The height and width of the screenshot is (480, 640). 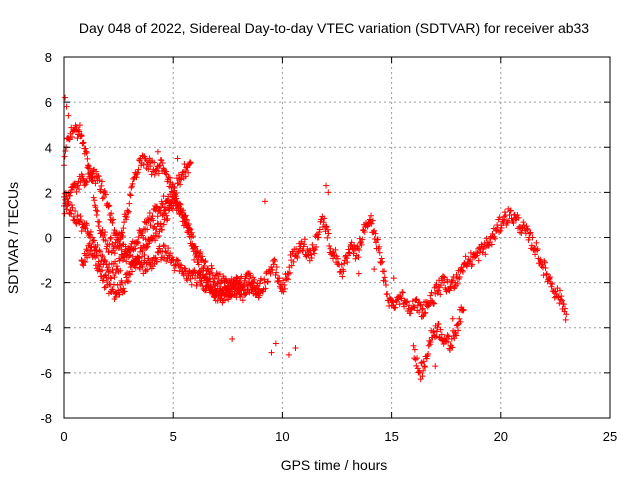 I want to click on x-axis-label: GPS time / hours, so click(x=334, y=465).